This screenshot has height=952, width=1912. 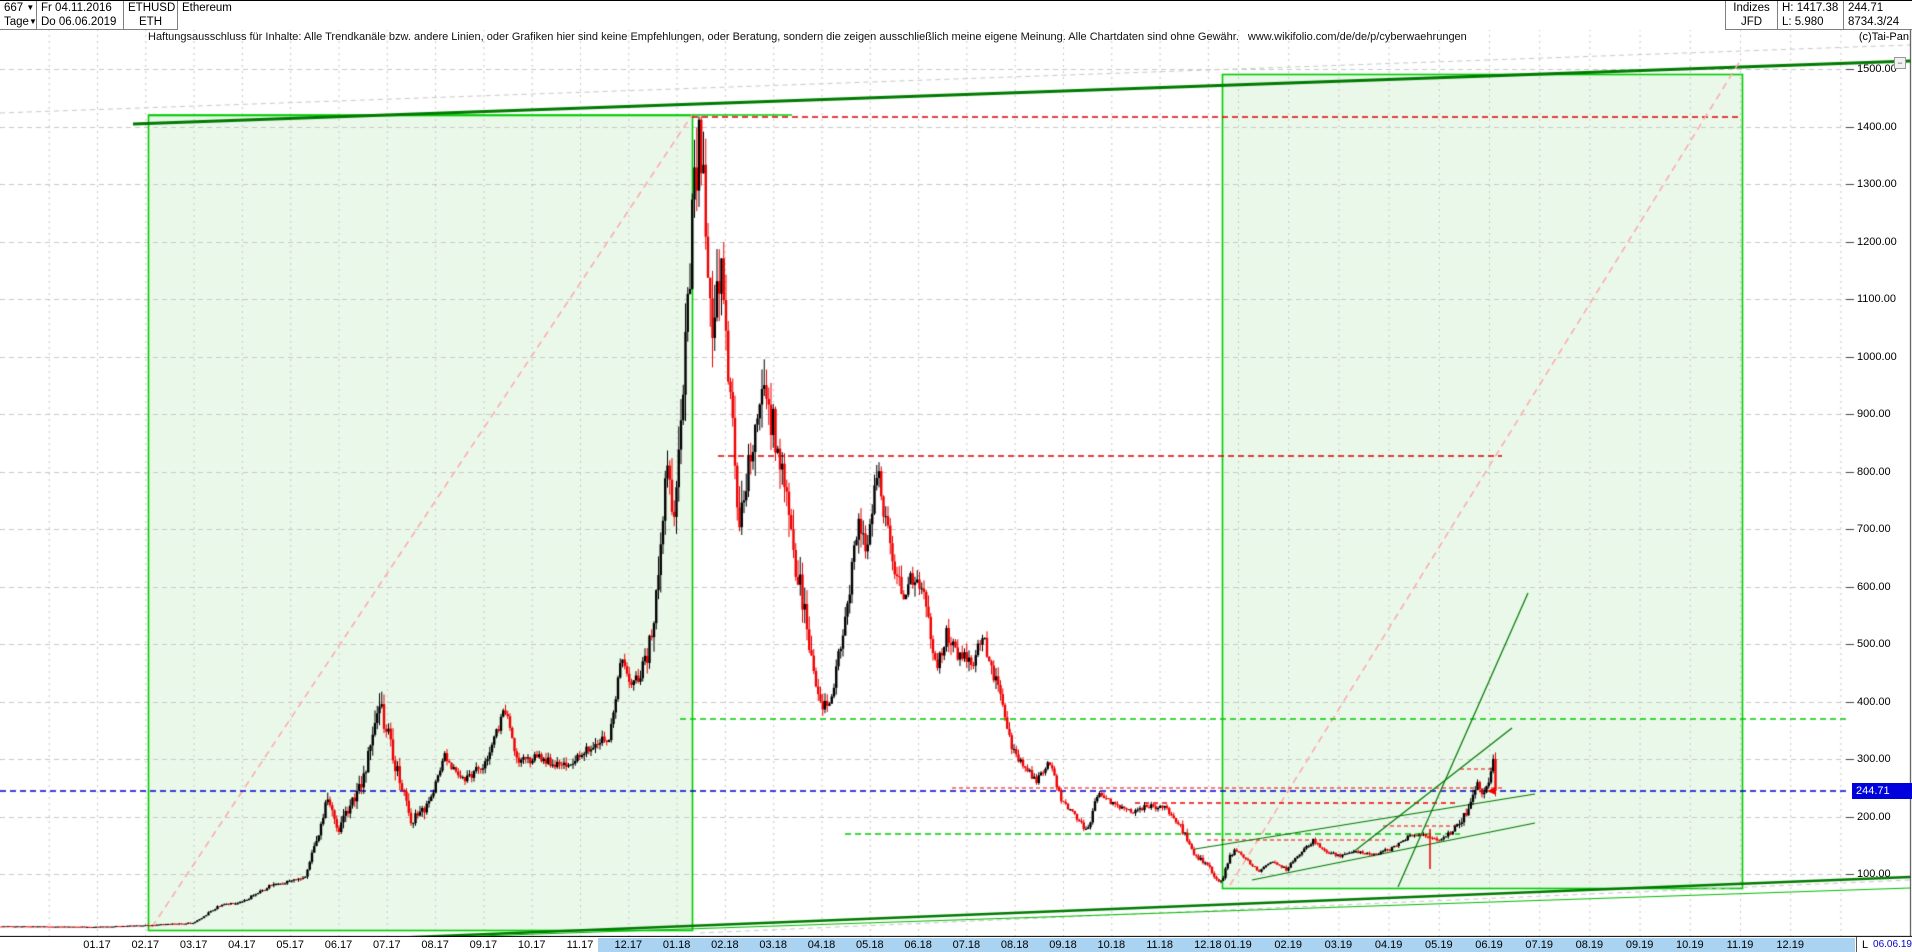 What do you see at coordinates (151, 22) in the screenshot?
I see `symbol-short-label: ETH` at bounding box center [151, 22].